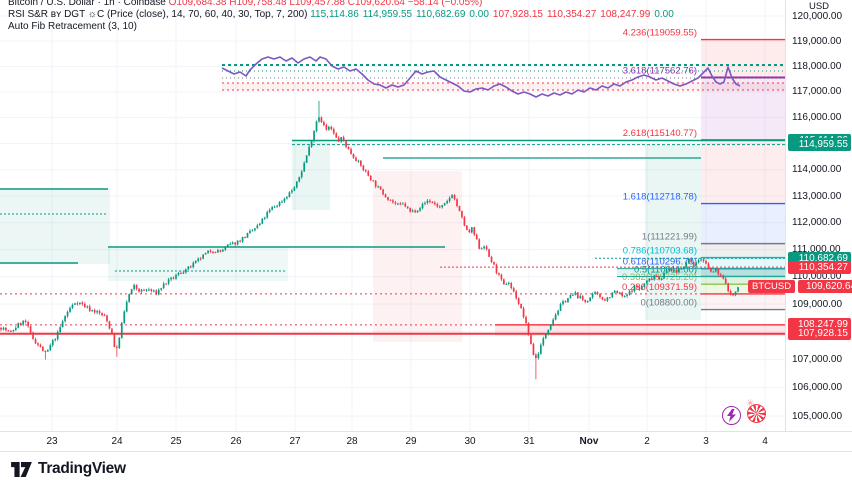 Image resolution: width=852 pixels, height=485 pixels. I want to click on lightning-bolt-button, so click(731, 415).